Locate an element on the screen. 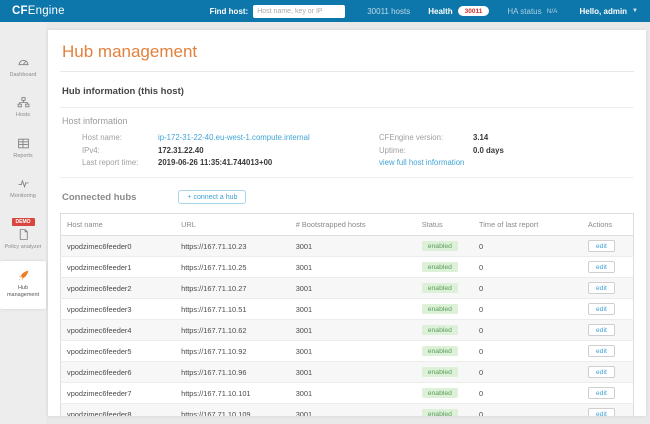 The width and height of the screenshot is (650, 424). user-menu: Hello, admin ▼ is located at coordinates (608, 11).